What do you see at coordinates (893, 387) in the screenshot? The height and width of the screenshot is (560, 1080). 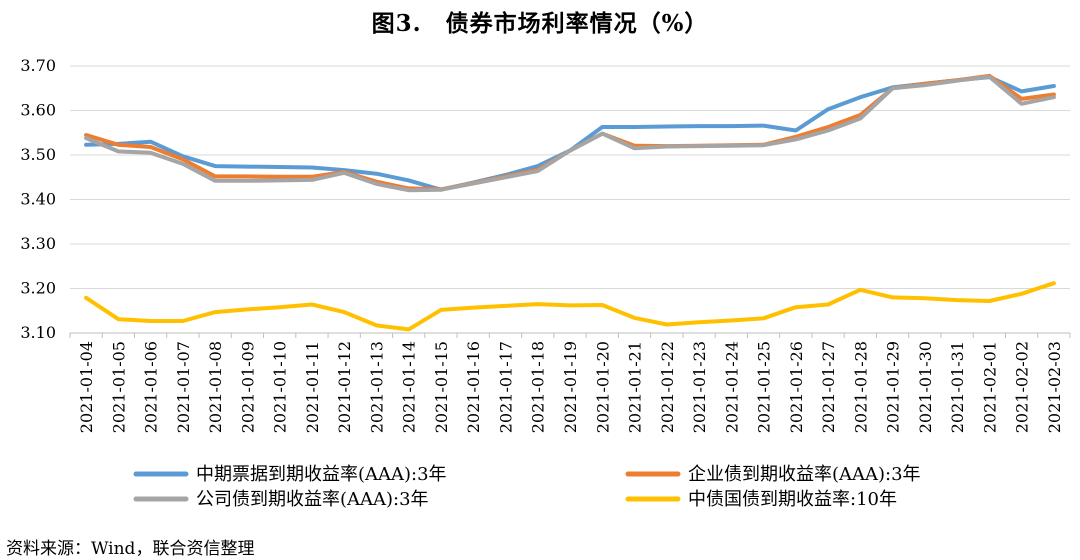 I see `x-tick-label: 2021-01-29` at bounding box center [893, 387].